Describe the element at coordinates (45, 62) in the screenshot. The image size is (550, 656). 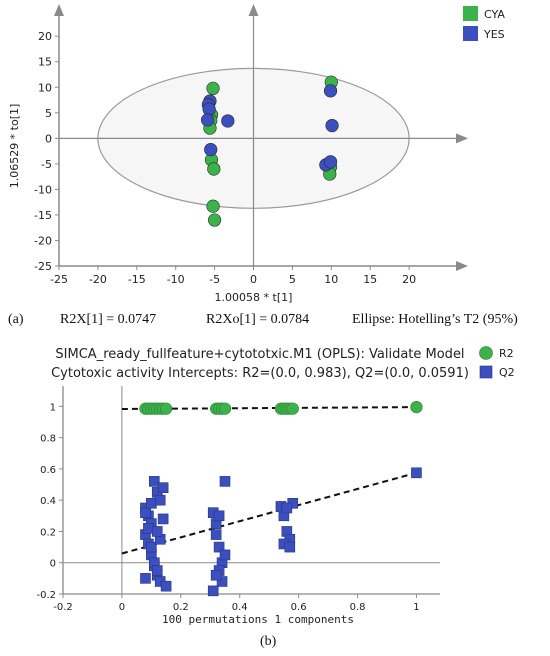
I see `y-tick-label: 15` at that location.